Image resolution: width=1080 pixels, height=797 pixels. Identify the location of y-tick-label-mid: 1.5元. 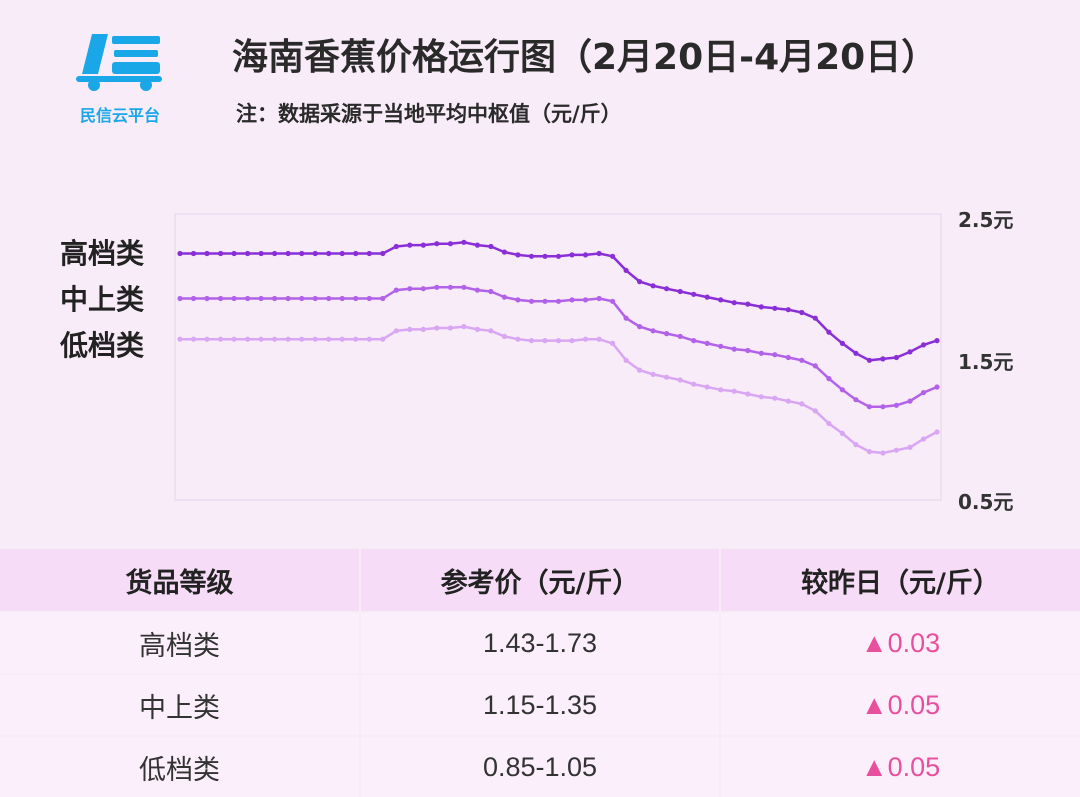
(986, 362).